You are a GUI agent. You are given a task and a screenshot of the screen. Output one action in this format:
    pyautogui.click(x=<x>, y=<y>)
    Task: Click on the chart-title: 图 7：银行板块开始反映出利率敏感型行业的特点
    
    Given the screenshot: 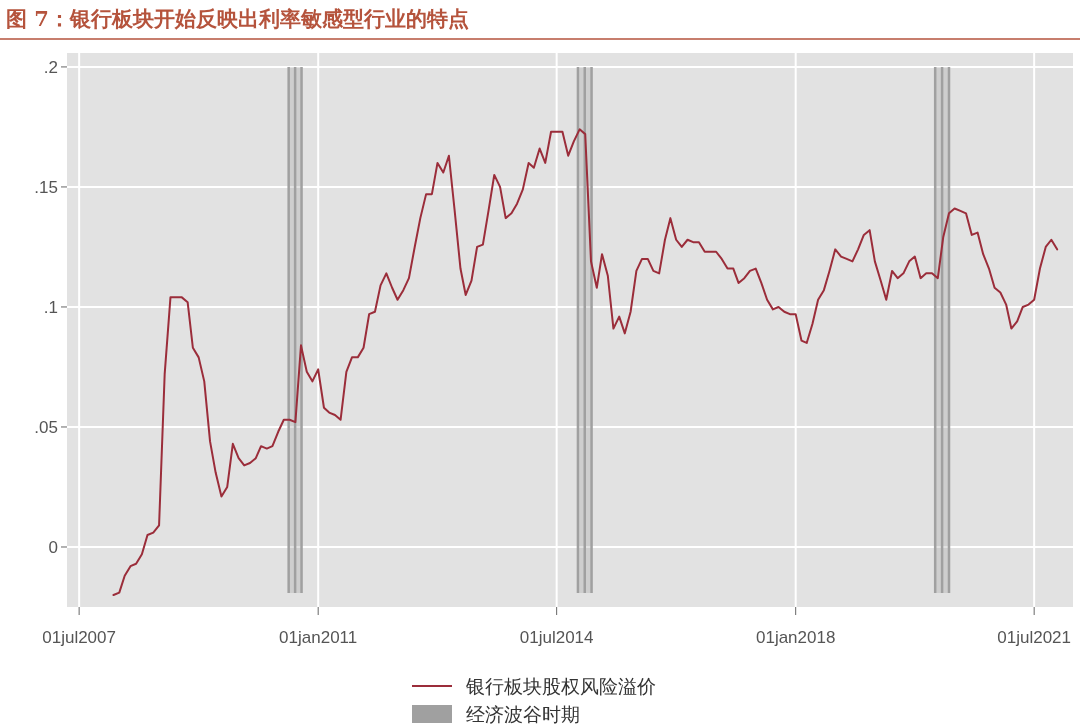 What is the action you would take?
    pyautogui.click(x=237, y=18)
    